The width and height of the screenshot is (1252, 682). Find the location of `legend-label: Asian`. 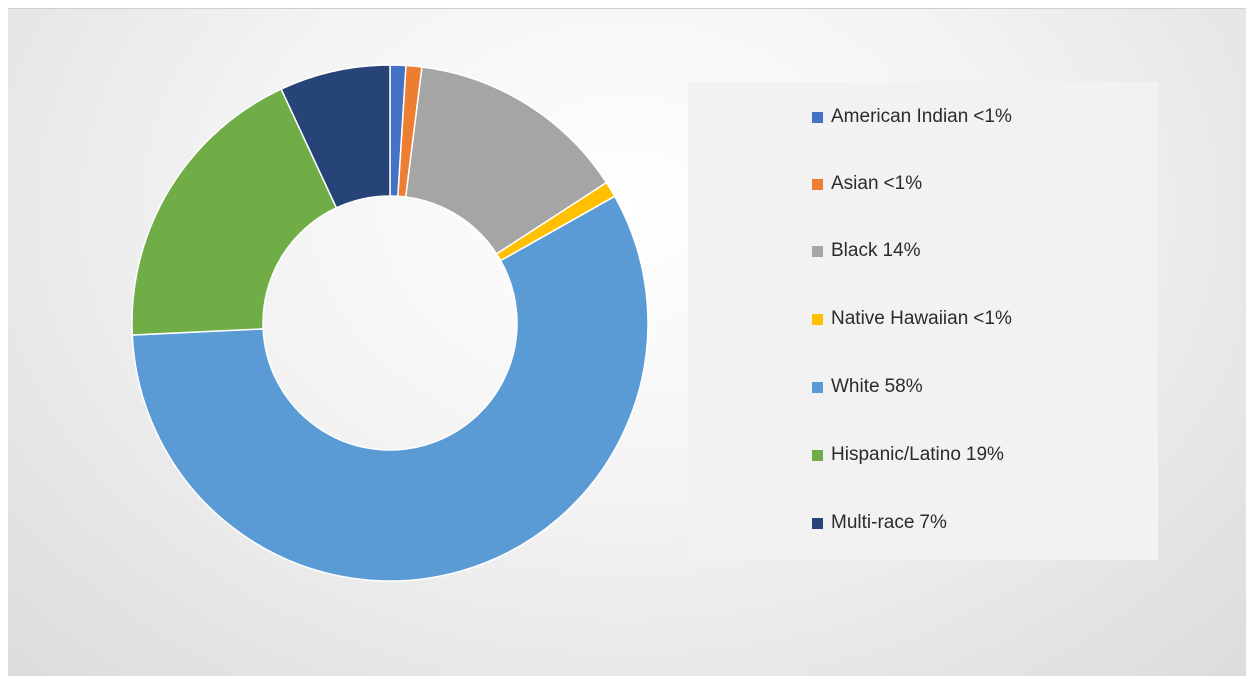

legend-label: Asian is located at coordinates (855, 183).